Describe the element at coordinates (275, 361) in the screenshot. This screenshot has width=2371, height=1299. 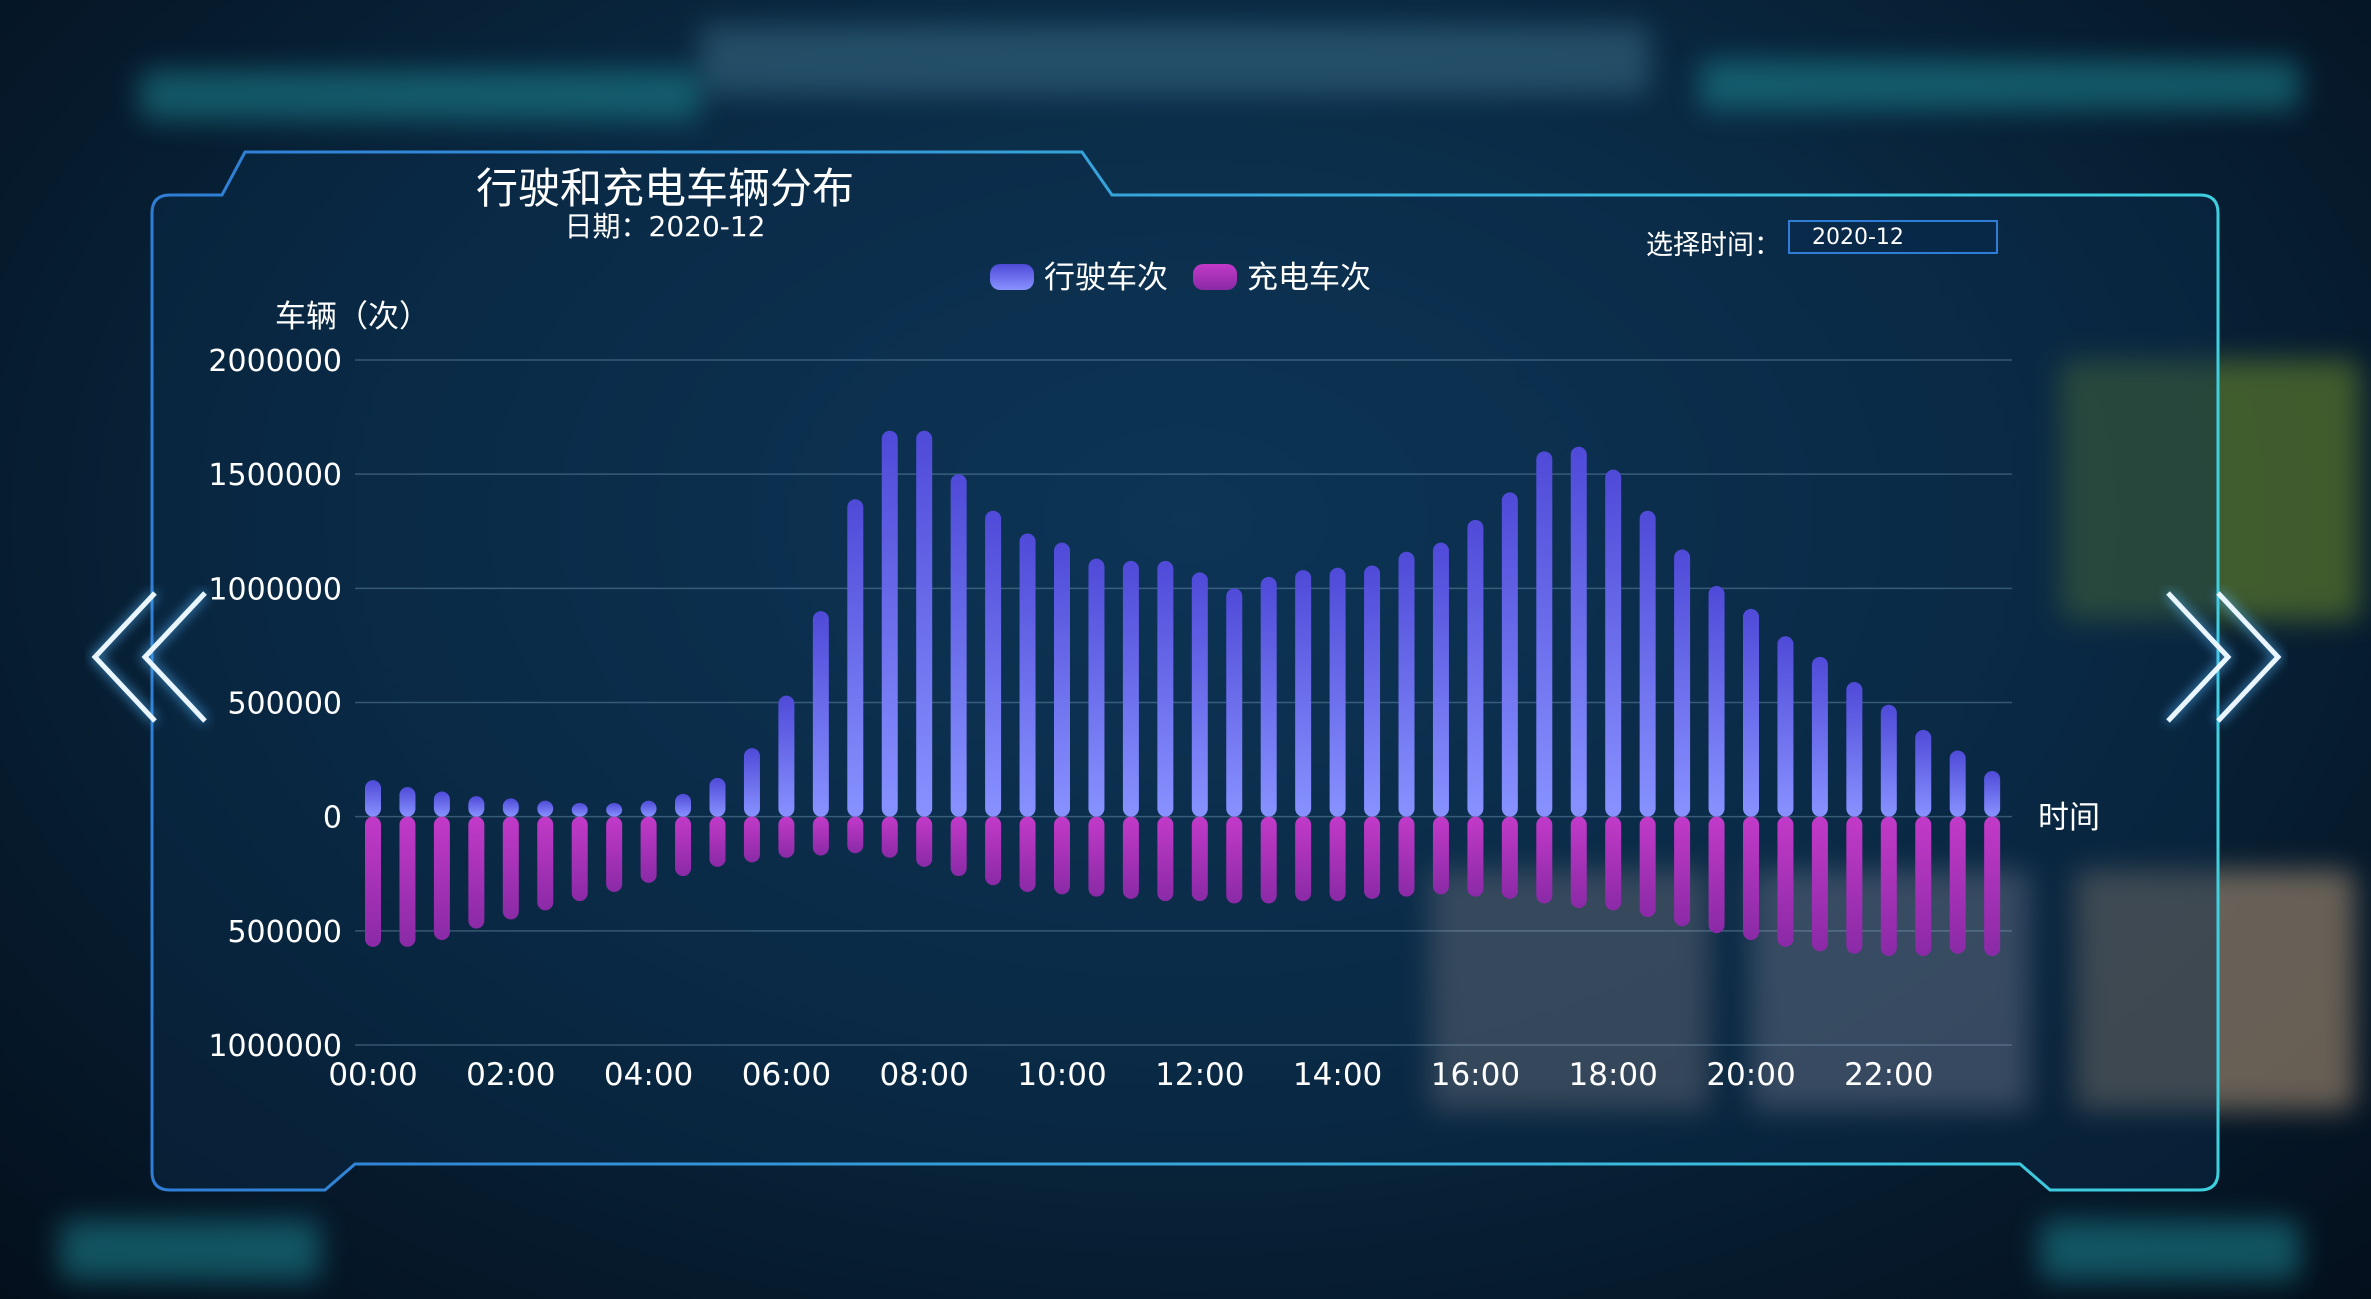
I see `y-tick-label: 2000000` at that location.